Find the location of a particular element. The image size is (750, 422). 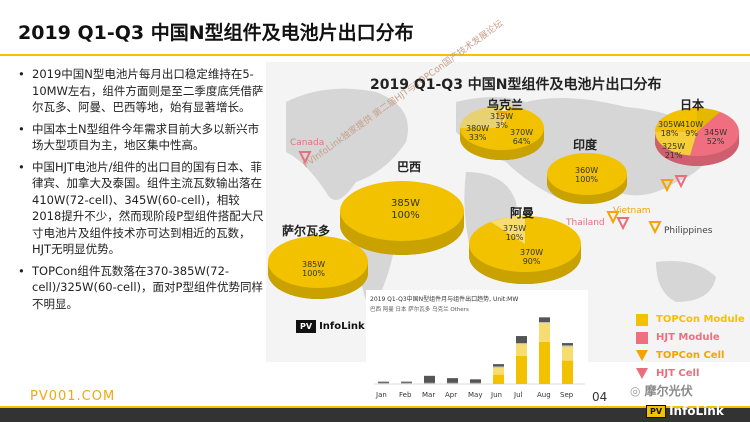

pie-label: 380W 33% is located at coordinates (478, 133).